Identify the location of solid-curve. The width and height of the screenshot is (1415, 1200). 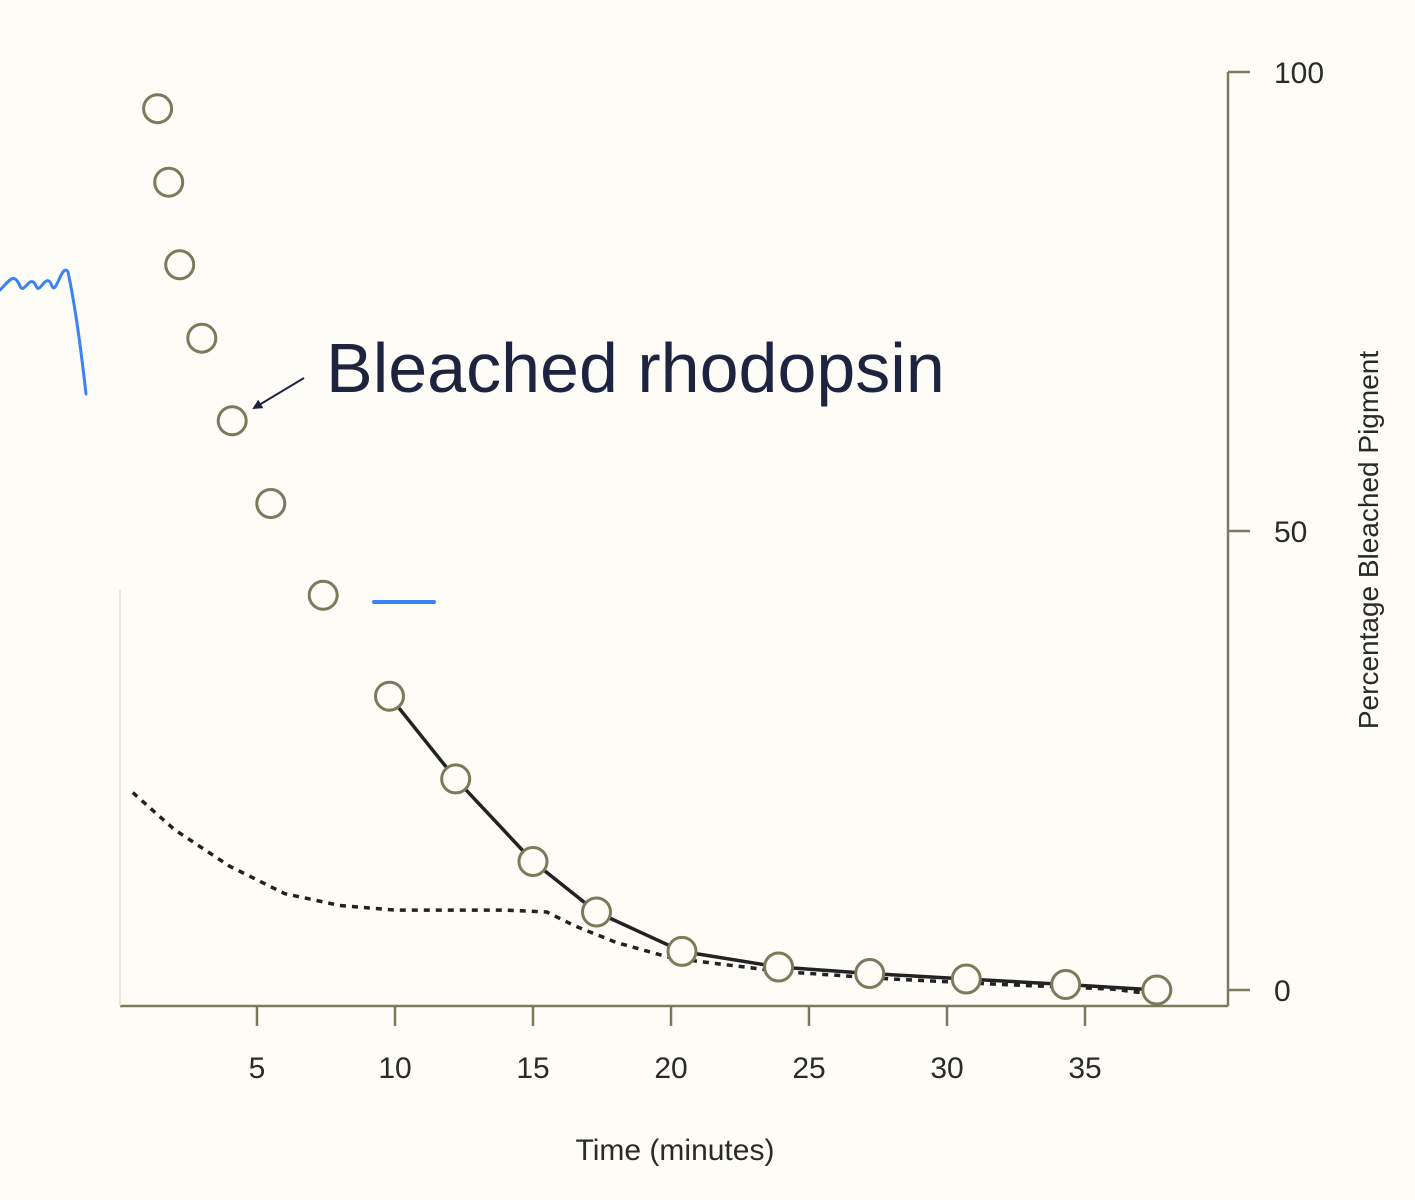
(772, 843).